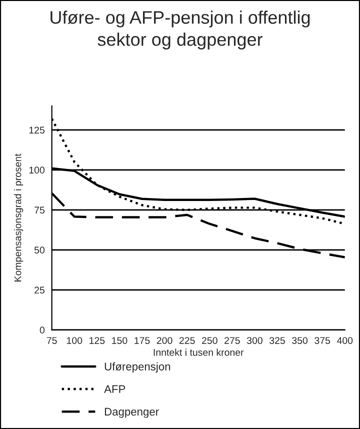 Image resolution: width=360 pixels, height=429 pixels. What do you see at coordinates (74, 340) in the screenshot?
I see `x-tick-label: 100` at bounding box center [74, 340].